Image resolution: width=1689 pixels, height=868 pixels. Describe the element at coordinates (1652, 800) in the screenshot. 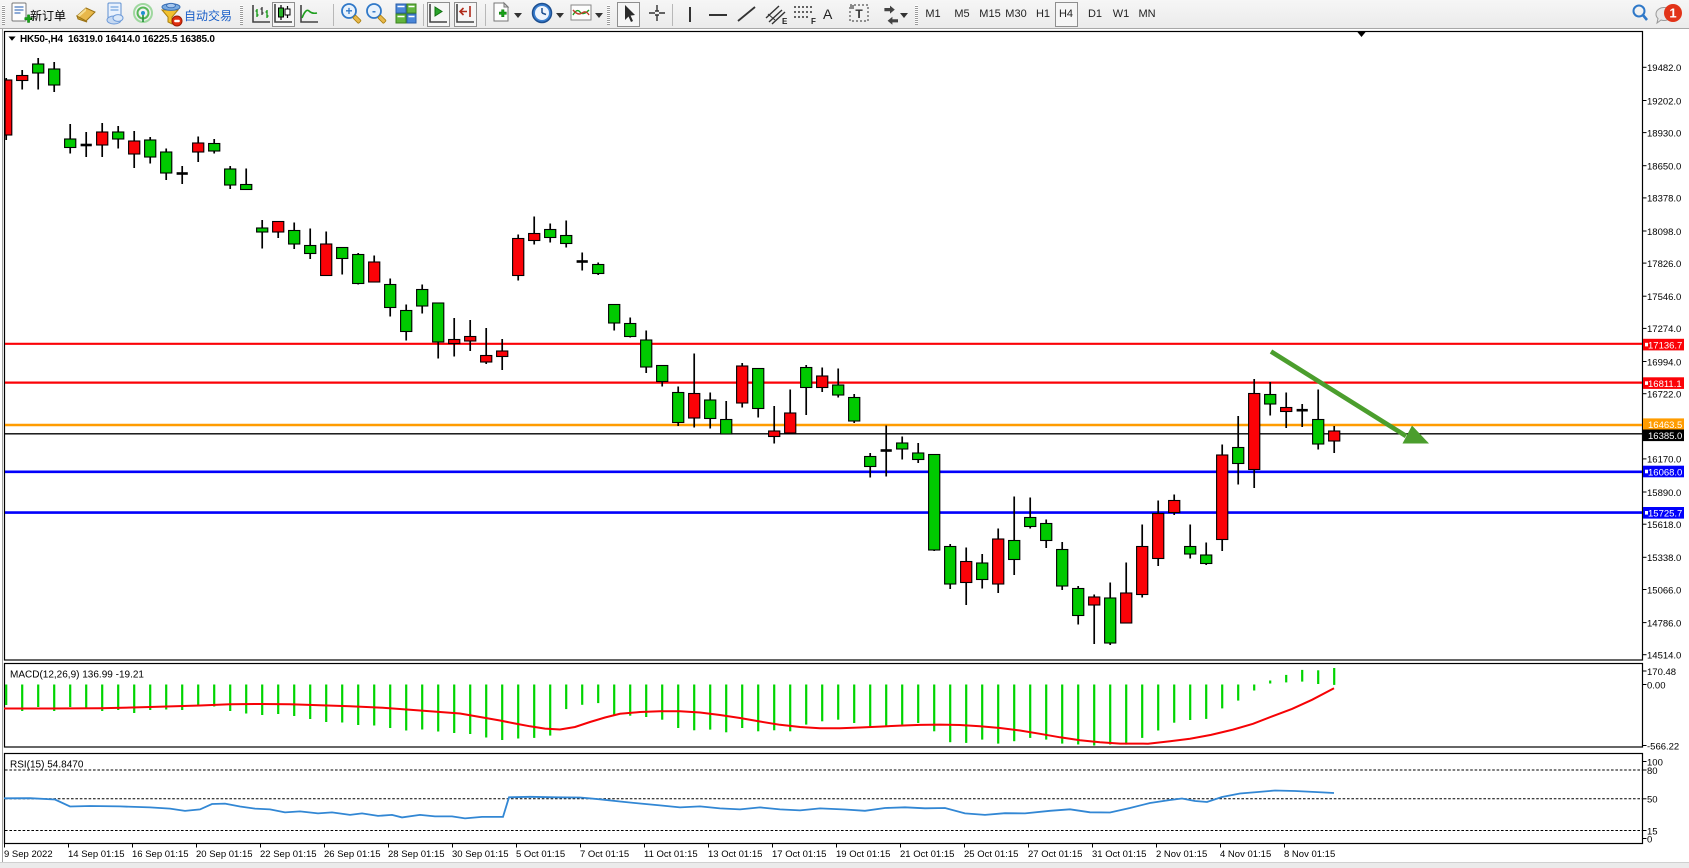

I see `svg-text: 50` at that location.